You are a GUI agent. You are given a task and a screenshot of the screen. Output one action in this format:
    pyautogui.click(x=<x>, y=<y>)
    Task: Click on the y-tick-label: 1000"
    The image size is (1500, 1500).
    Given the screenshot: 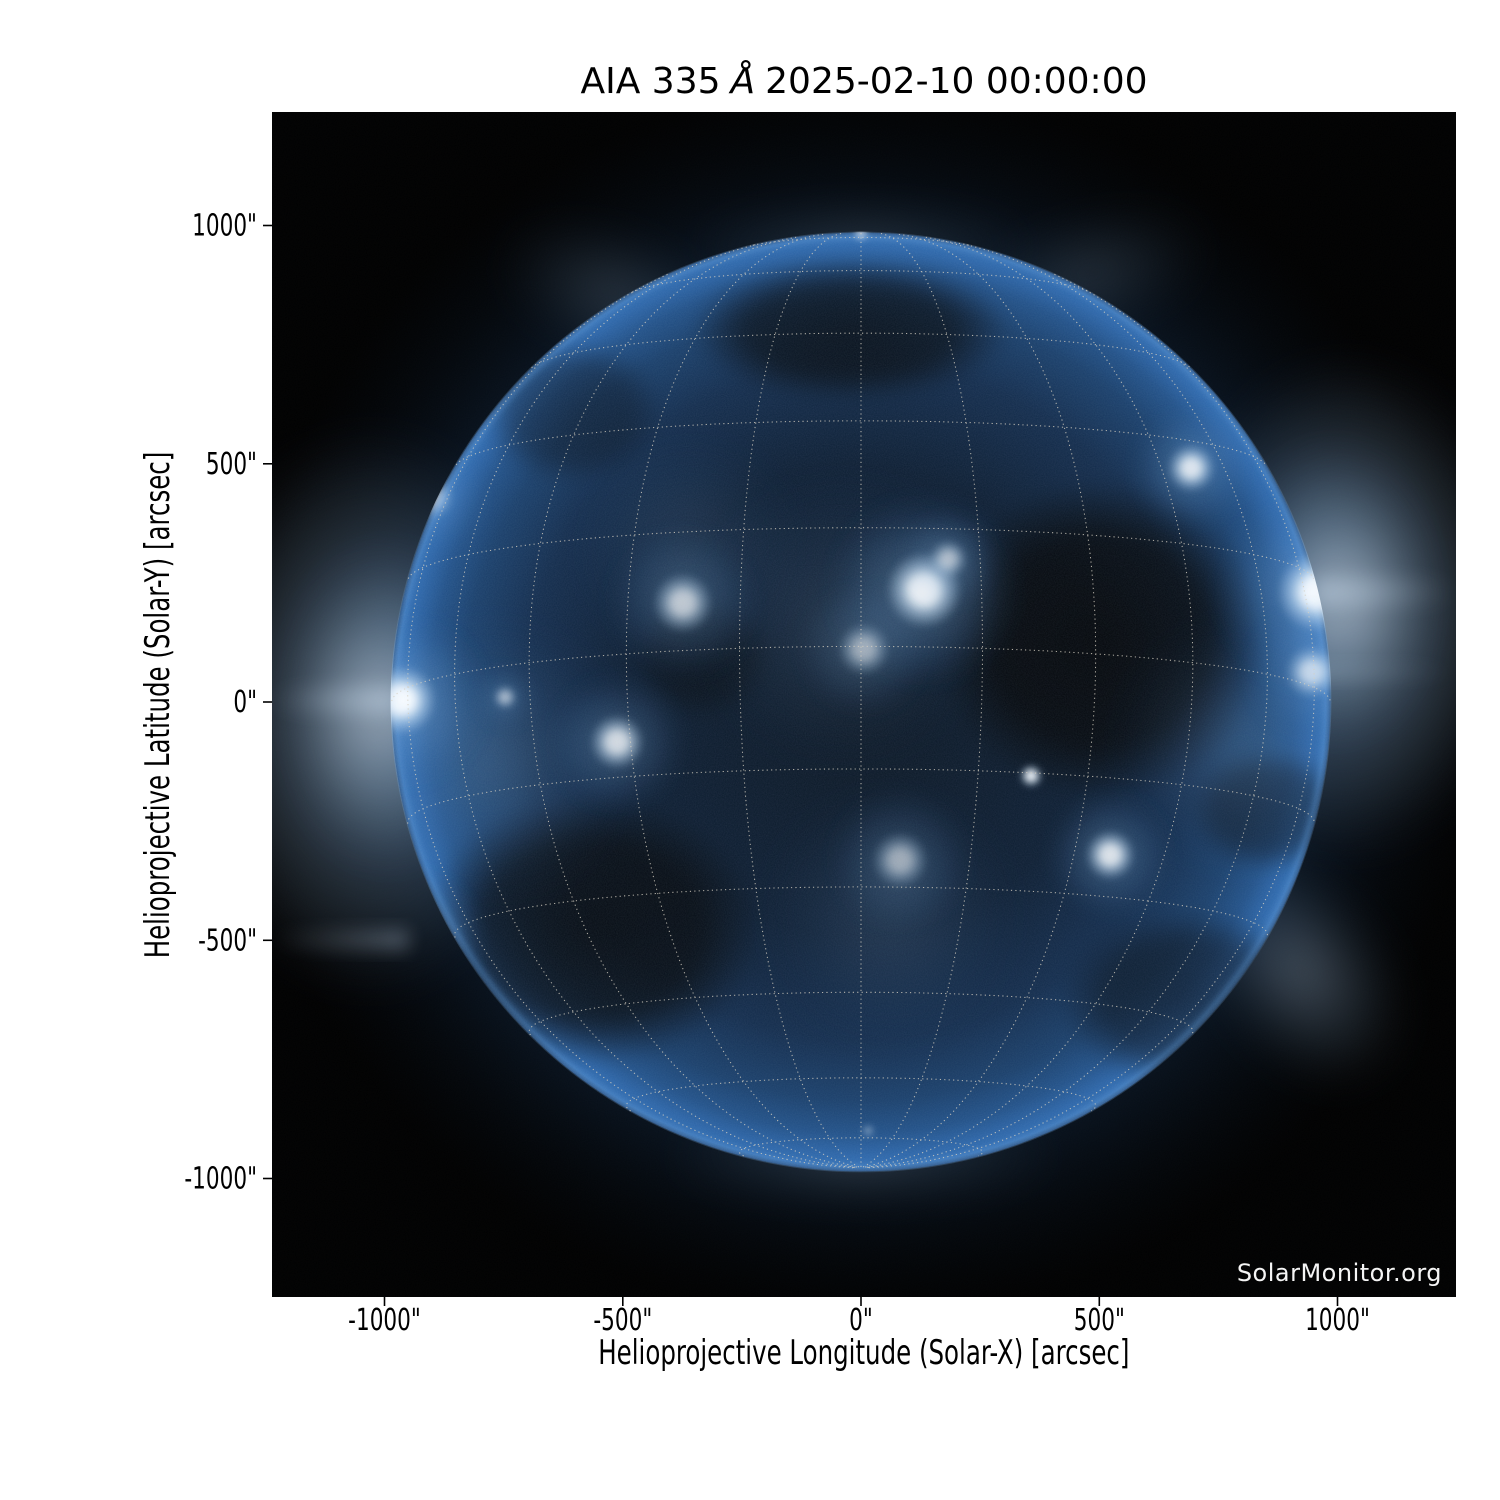 What is the action you would take?
    pyautogui.click(x=224, y=226)
    